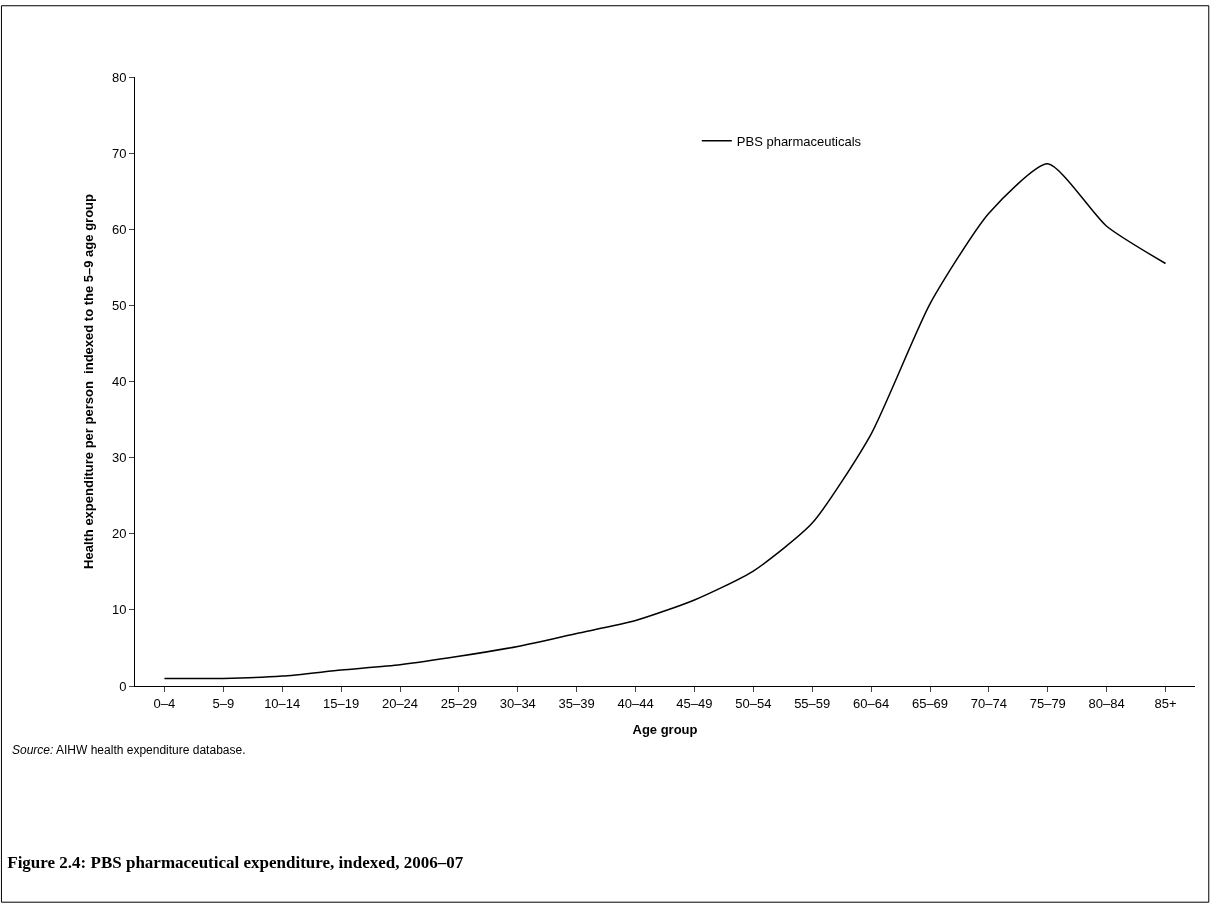 Image resolution: width=1213 pixels, height=906 pixels. What do you see at coordinates (119, 382) in the screenshot?
I see `y-tick-label: 40` at bounding box center [119, 382].